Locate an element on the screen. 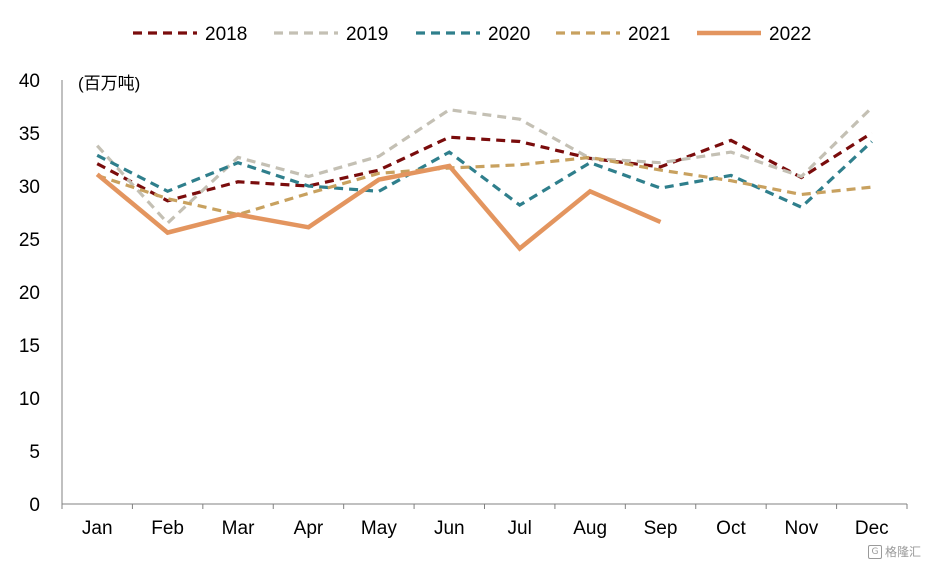 The width and height of the screenshot is (927, 569). x-tick-label: Jul is located at coordinates (520, 528).